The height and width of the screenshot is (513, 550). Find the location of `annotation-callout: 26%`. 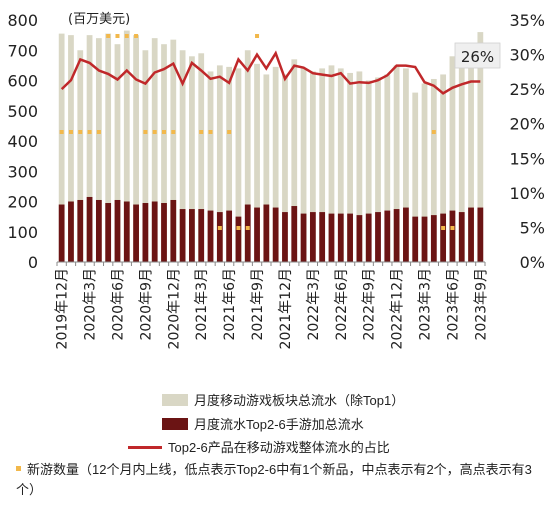

annotation-callout: 26% is located at coordinates (477, 55).